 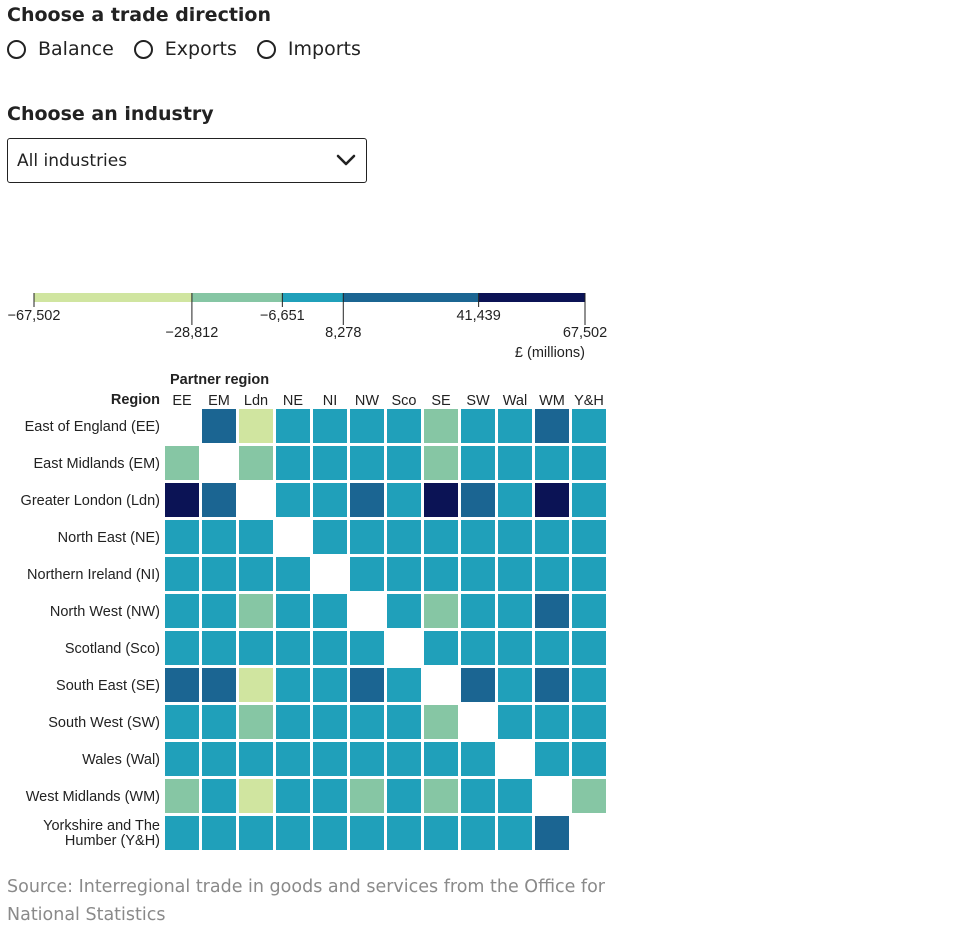 What do you see at coordinates (282, 316) in the screenshot?
I see `legend-tick-label: −6,651` at bounding box center [282, 316].